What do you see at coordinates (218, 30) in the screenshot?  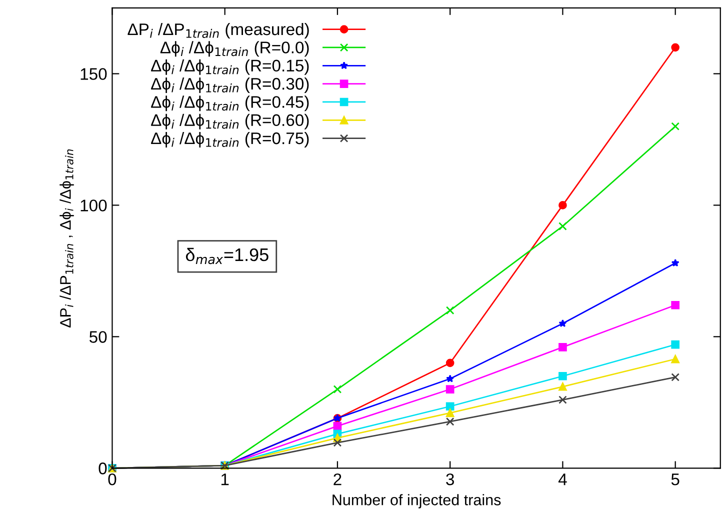 I see `legend-label: ΔP$_{i}$ /ΔP$_{1train}$ (measured)` at bounding box center [218, 30].